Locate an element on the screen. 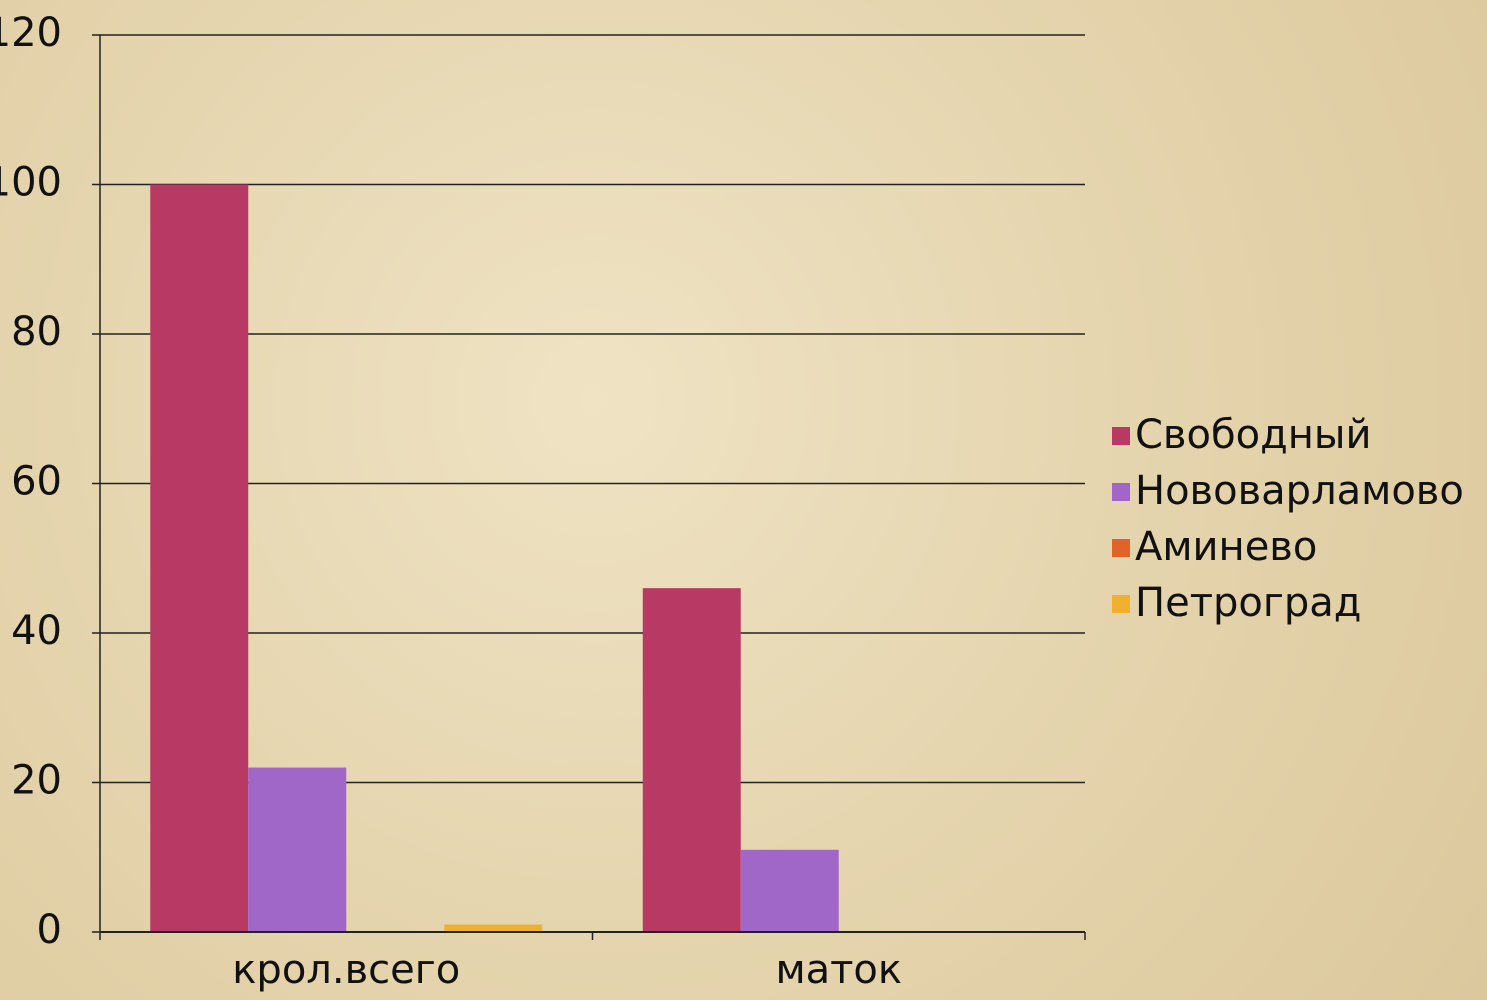 This screenshot has width=1487, height=1000. legend-label: Аминево is located at coordinates (1226, 547).